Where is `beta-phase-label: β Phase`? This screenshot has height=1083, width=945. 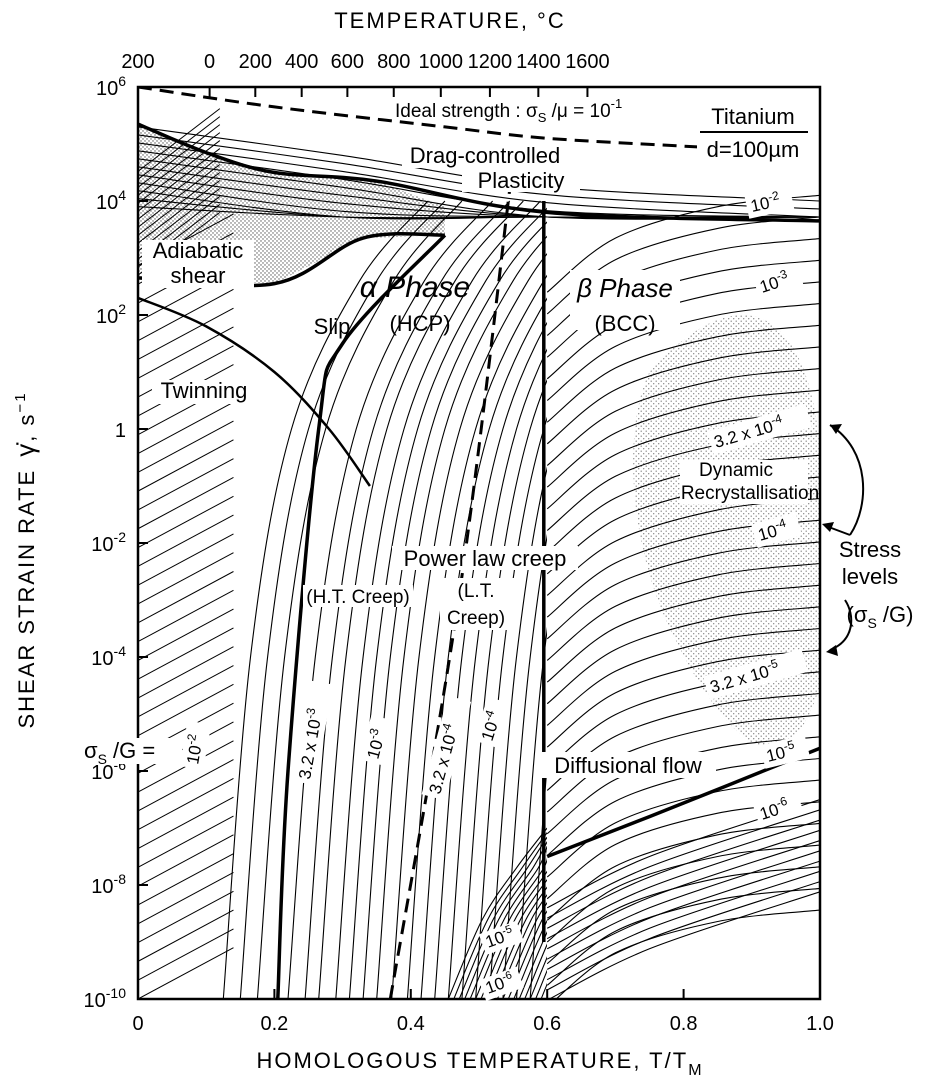
beta-phase-label: β Phase is located at coordinates (624, 288).